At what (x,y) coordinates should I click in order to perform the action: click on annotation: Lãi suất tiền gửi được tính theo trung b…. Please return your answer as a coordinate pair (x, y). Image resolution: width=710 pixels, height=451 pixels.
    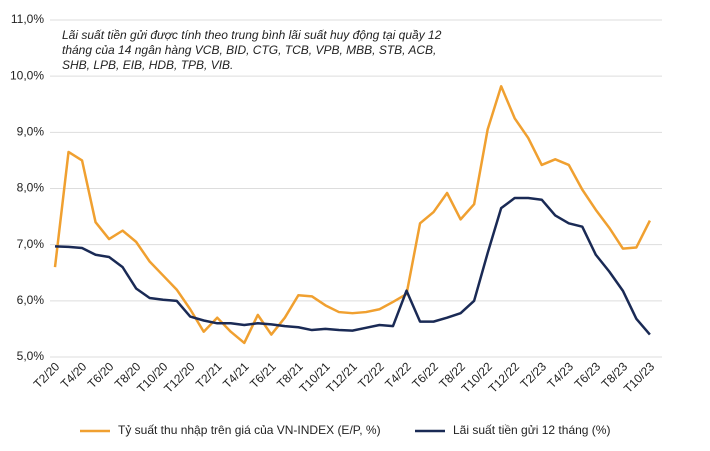
    Looking at the image, I should click on (252, 35).